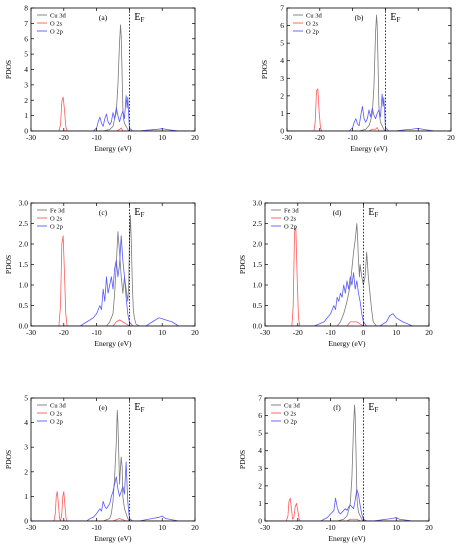 The width and height of the screenshot is (461, 550). What do you see at coordinates (51, 413) in the screenshot?
I see `legend: Cu 3dO 2sO 2p` at bounding box center [51, 413].